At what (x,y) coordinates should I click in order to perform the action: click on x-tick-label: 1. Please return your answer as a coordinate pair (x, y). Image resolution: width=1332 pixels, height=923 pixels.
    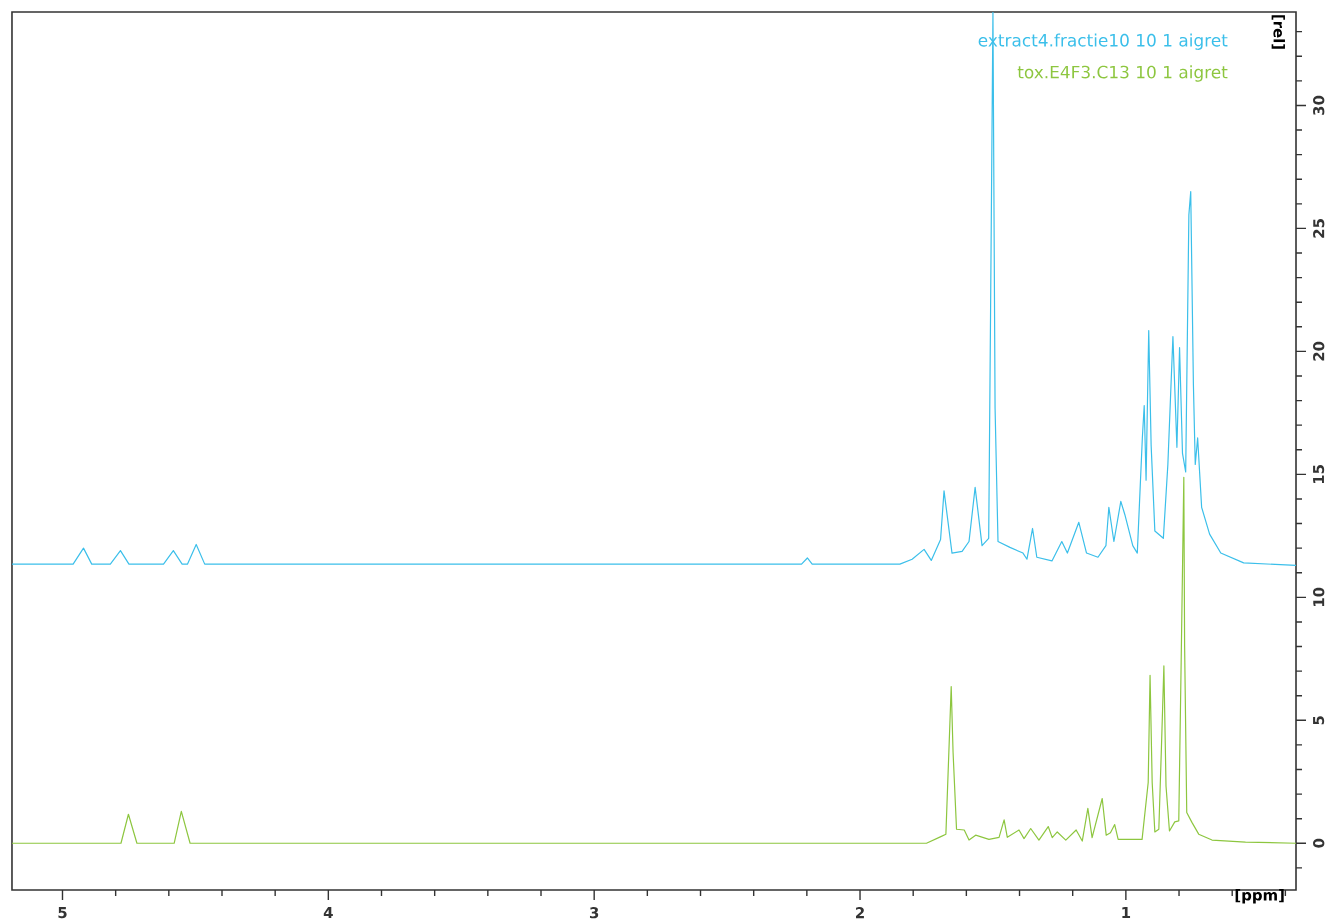
    Looking at the image, I should click on (1126, 912).